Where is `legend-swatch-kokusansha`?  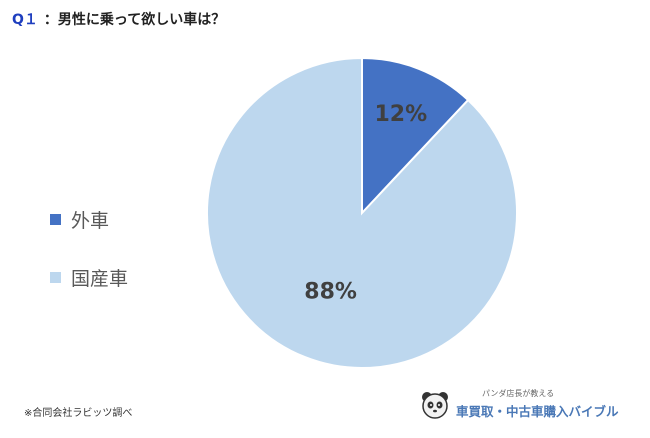
legend-swatch-kokusansha is located at coordinates (55, 277).